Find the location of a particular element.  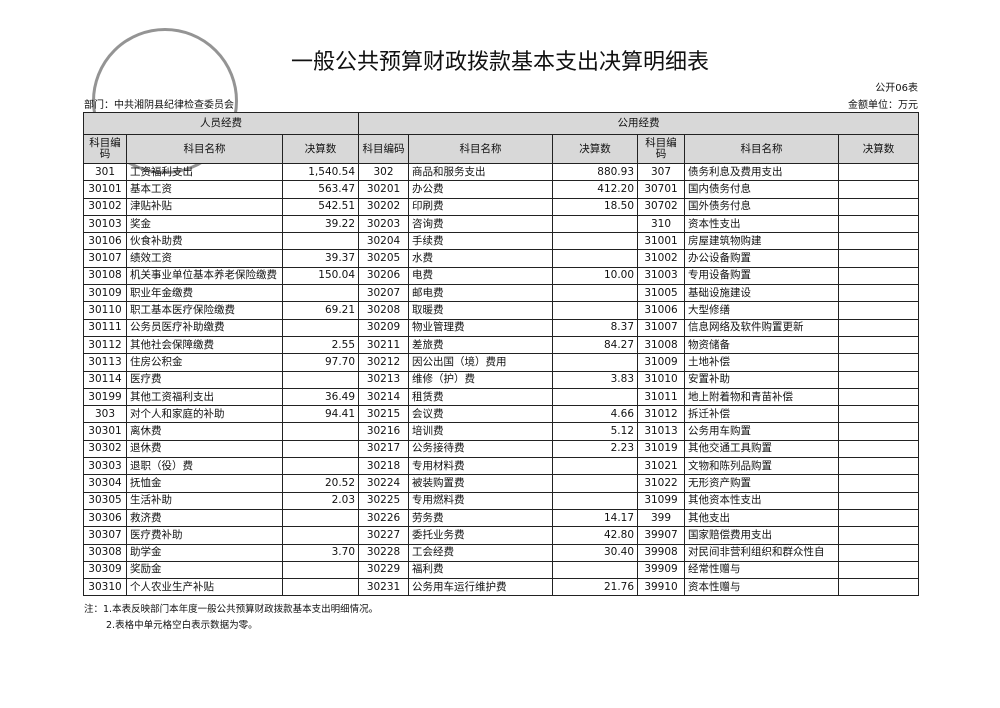

table-row: 30306 救济费 30226 劳务费 14.17 399 其他支出 is located at coordinates (501, 518).